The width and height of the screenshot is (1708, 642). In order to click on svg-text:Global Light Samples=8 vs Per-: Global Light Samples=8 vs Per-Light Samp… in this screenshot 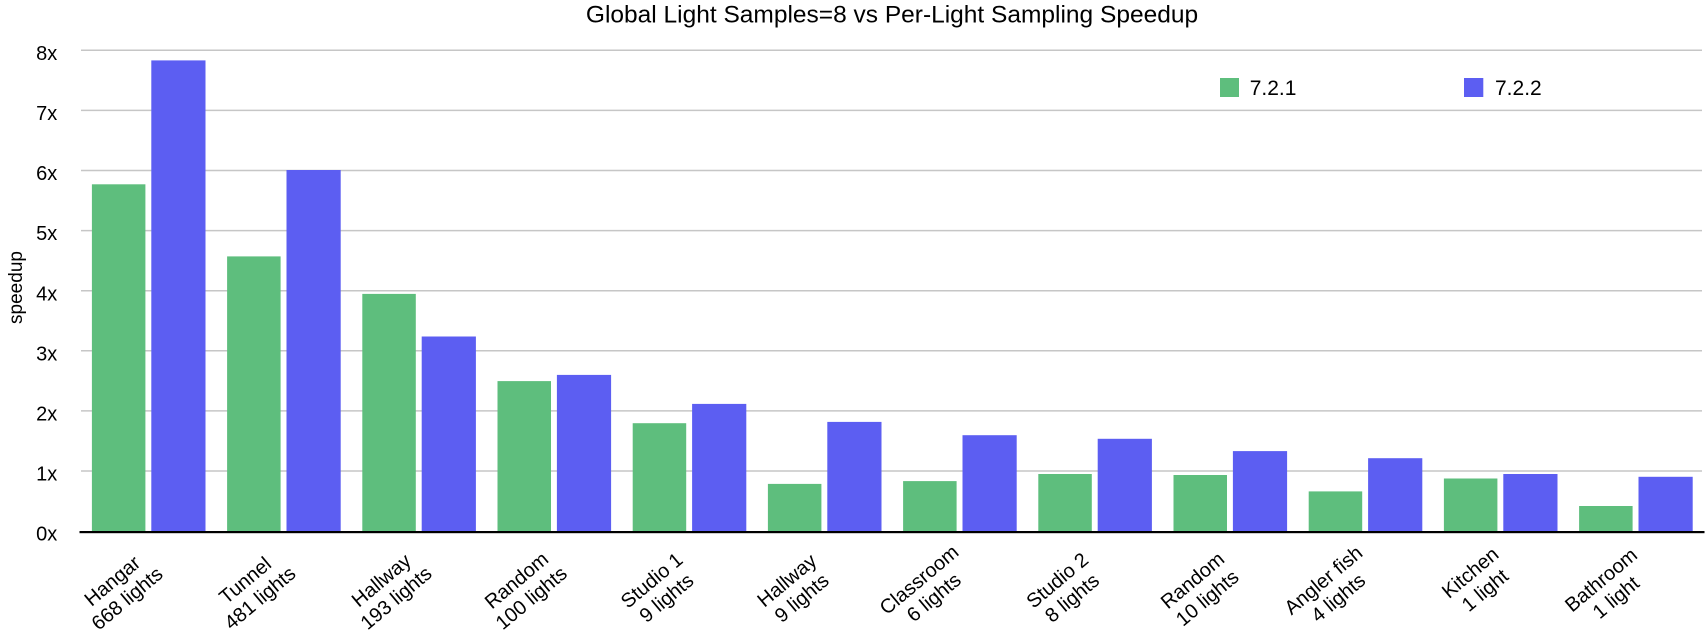, I will do `click(892, 14)`.